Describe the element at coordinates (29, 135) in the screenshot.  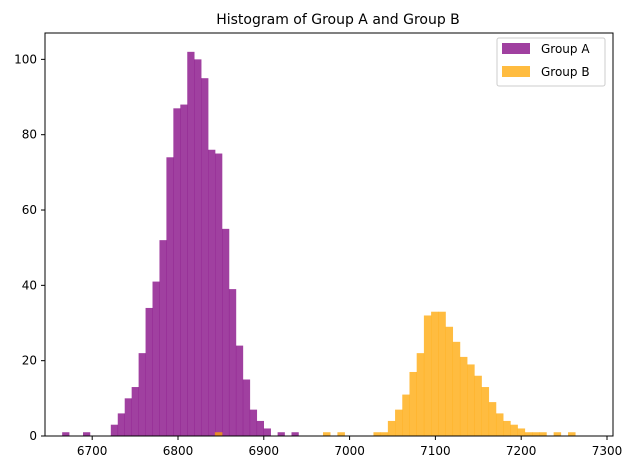
I see `y-tick-label: 80` at that location.